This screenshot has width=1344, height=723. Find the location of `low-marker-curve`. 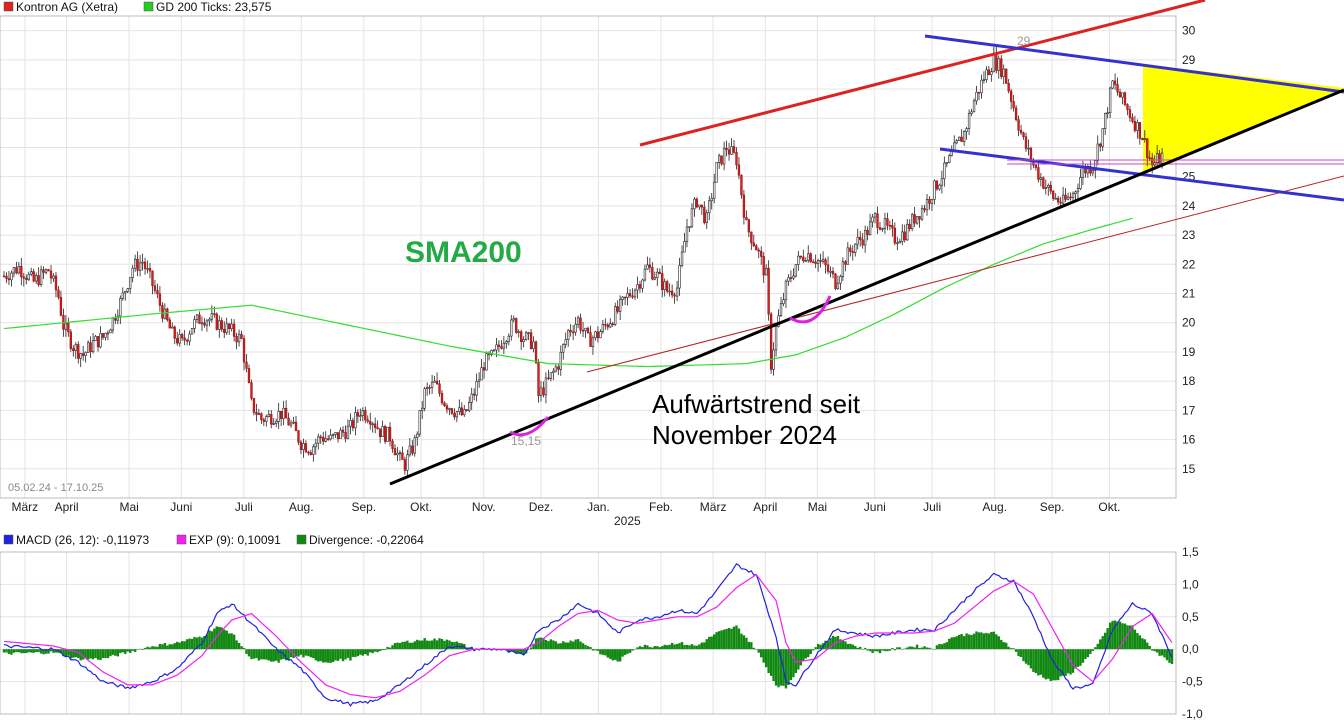

low-marker-curve is located at coordinates (529, 426).